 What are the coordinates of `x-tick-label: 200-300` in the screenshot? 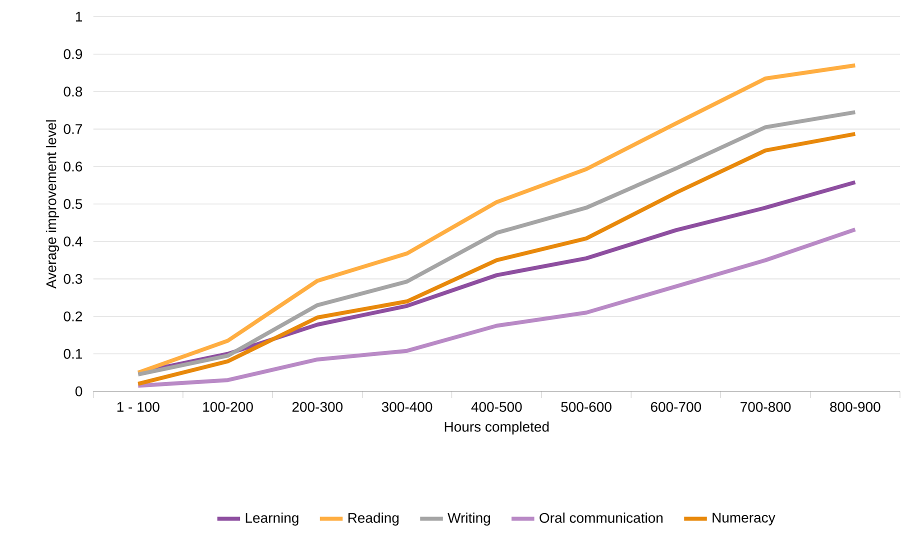 It's located at (317, 407).